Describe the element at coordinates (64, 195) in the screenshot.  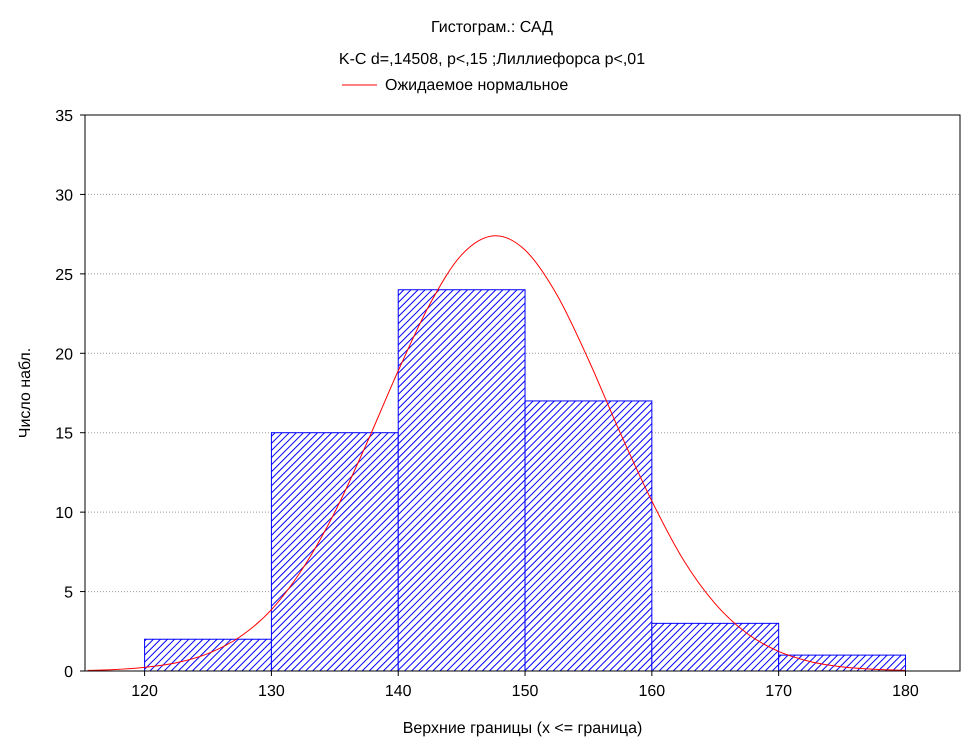
I see `y-tick-label: 30` at that location.